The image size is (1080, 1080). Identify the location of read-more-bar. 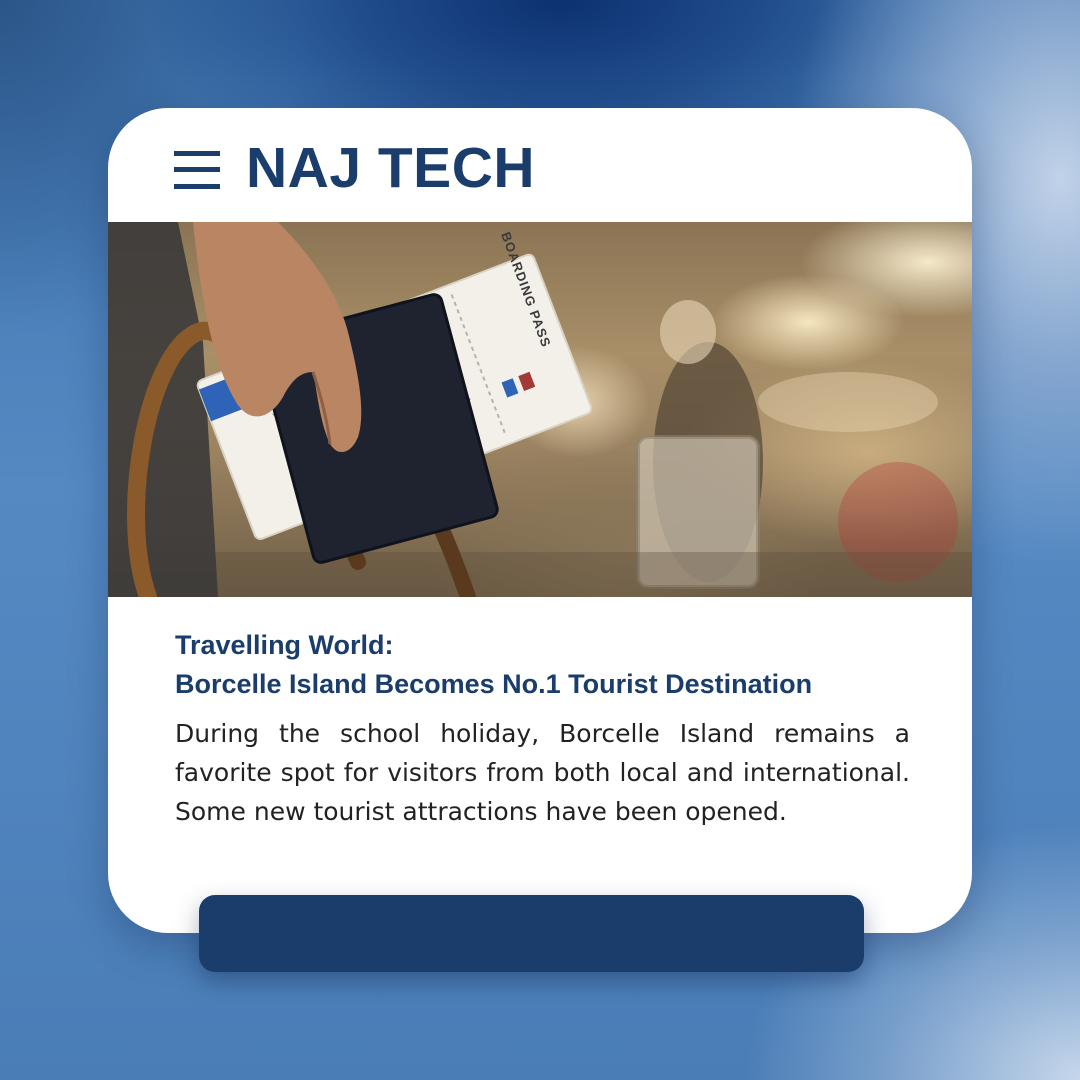
(531, 933).